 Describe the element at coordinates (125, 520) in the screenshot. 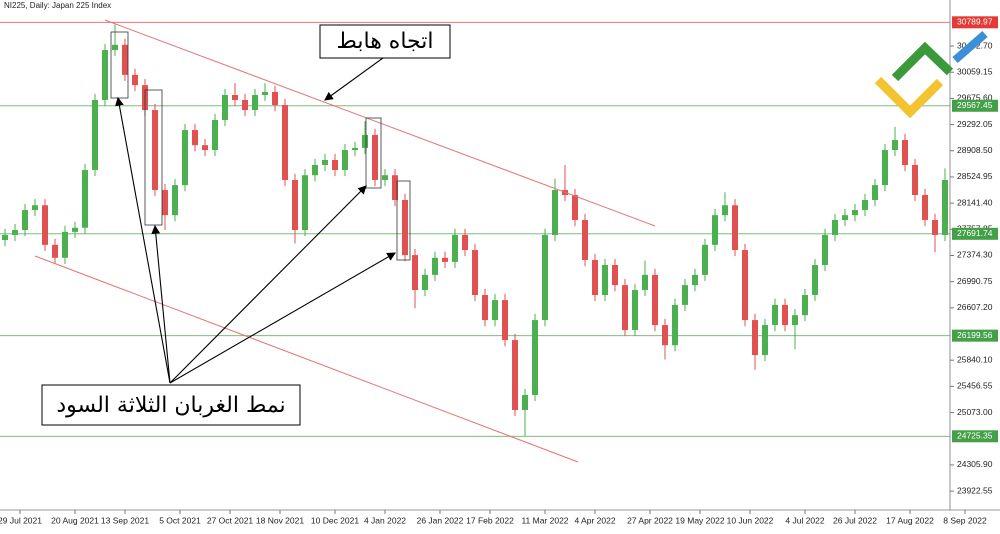

I see `x-tick-label: 13 Sep 2021` at that location.